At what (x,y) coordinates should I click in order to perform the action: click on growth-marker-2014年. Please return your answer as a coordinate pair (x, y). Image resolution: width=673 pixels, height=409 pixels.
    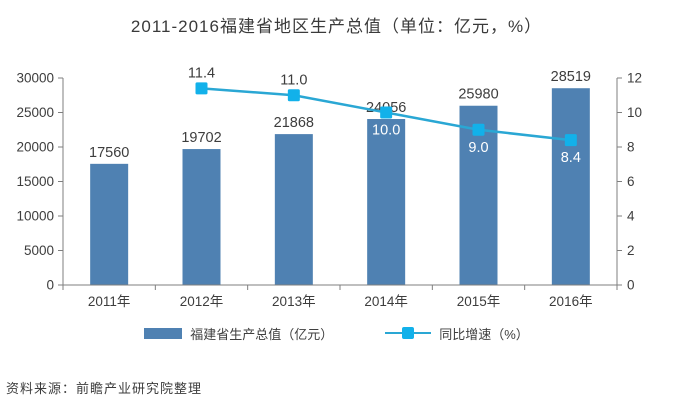
    Looking at the image, I should click on (386, 112).